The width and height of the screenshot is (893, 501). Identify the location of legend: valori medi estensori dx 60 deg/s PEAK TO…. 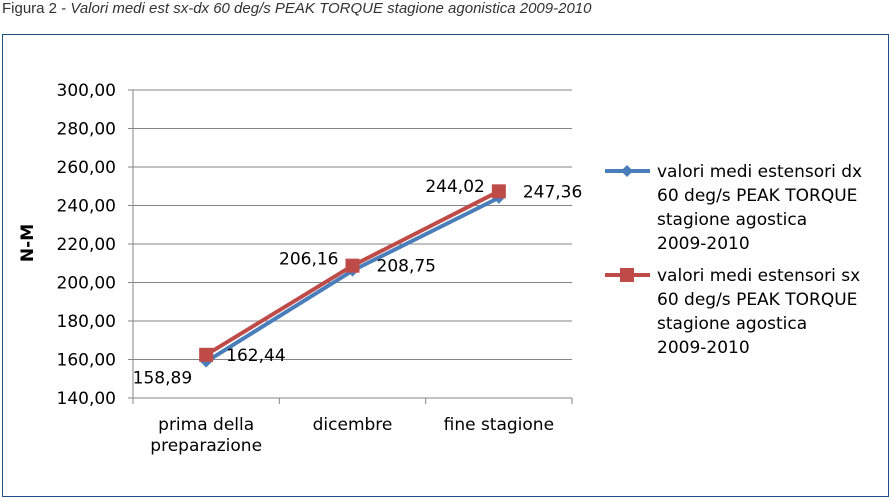
(733, 260).